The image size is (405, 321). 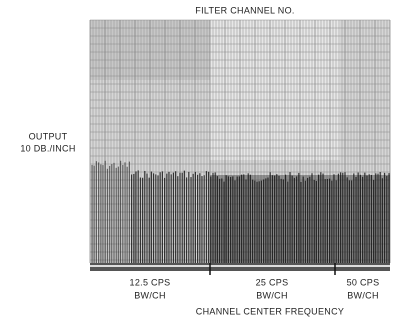 What do you see at coordinates (363, 282) in the screenshot?
I see `section-label: 50 CPS` at bounding box center [363, 282].